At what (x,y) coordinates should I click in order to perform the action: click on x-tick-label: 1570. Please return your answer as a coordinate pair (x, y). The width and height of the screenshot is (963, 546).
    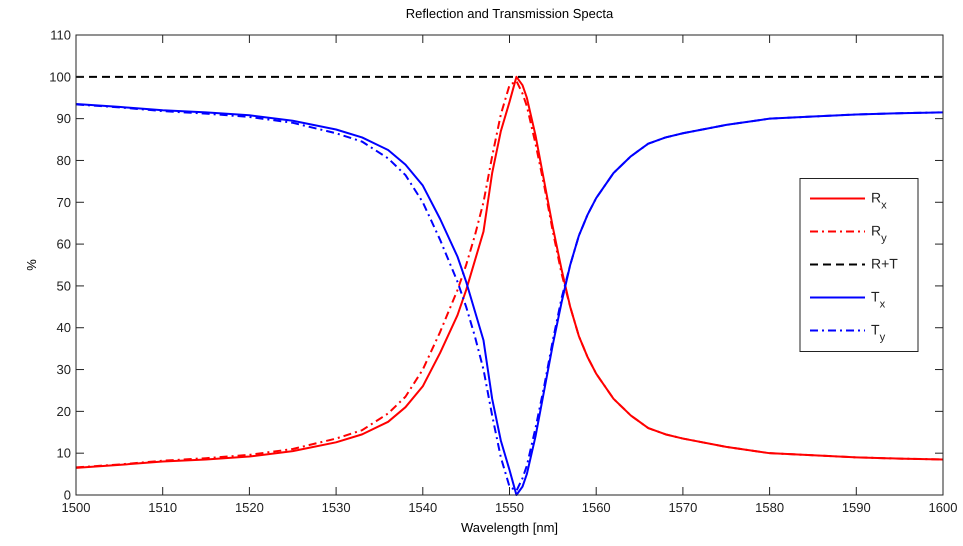
    Looking at the image, I should click on (683, 507).